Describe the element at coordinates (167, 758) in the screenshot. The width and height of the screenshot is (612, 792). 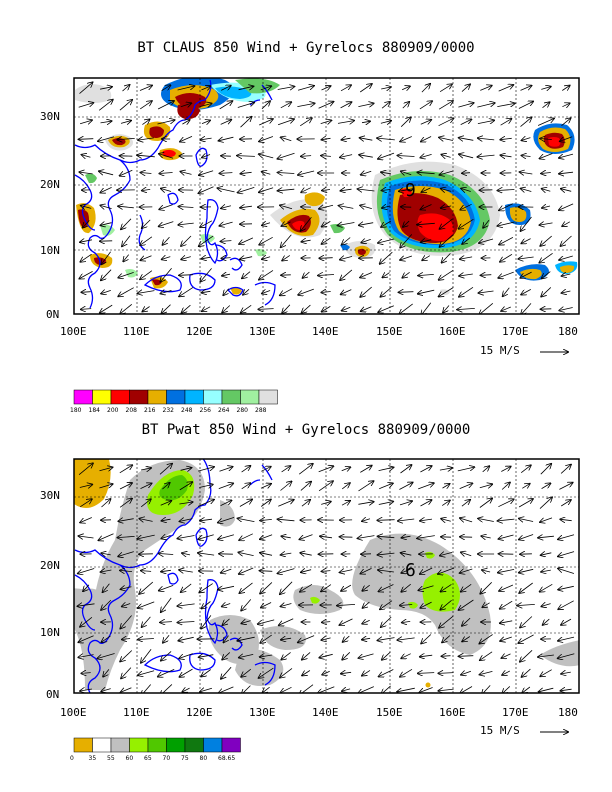
I see `panel2-colorbar-label: 70` at that location.